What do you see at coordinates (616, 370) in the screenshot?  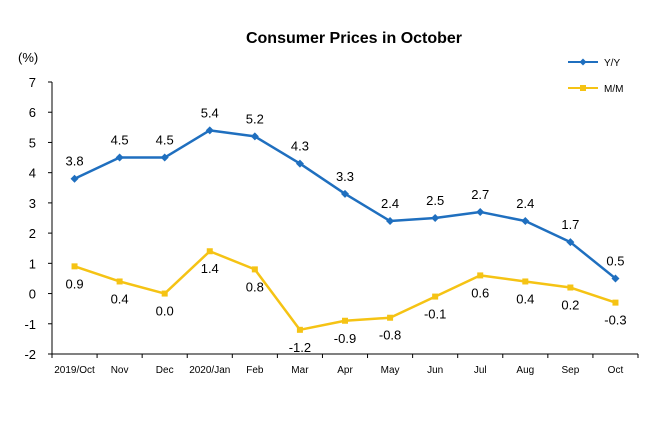 I see `x-tick-label: Oct` at bounding box center [616, 370].